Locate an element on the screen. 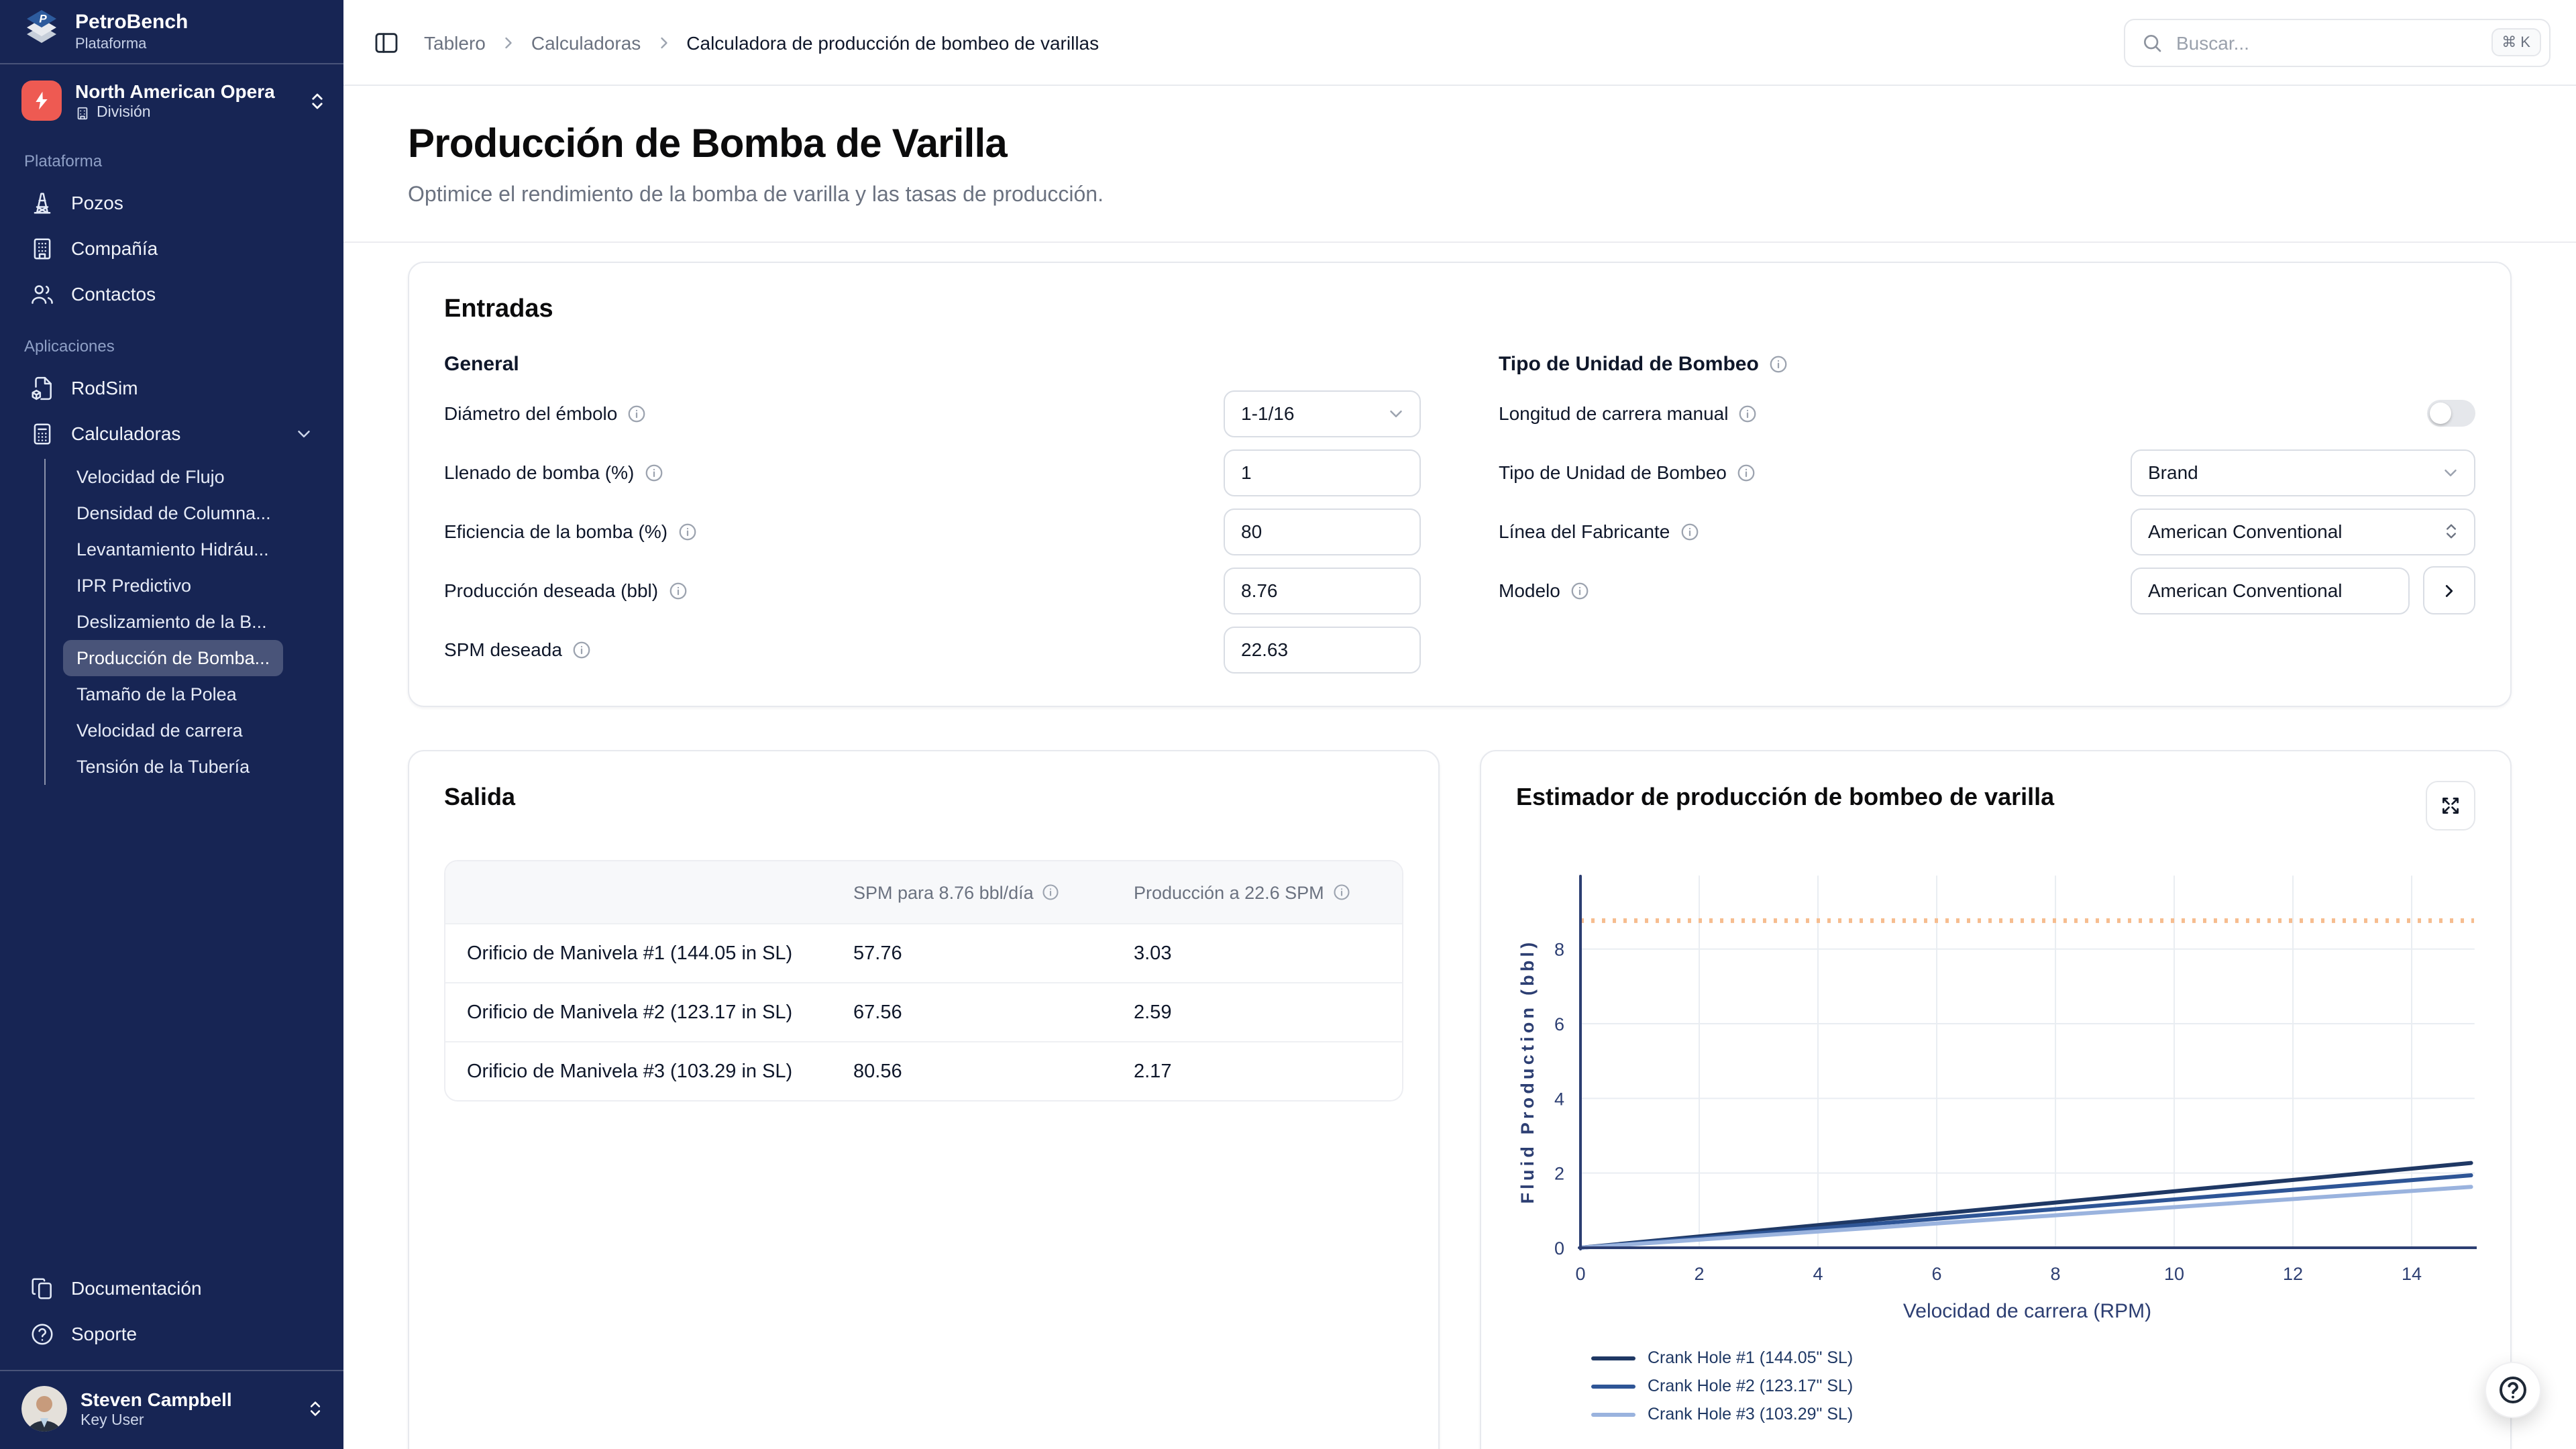 This screenshot has width=2576, height=1449. legend-label: Crank Hole #3 (103.29" SL) is located at coordinates (1751, 1414).